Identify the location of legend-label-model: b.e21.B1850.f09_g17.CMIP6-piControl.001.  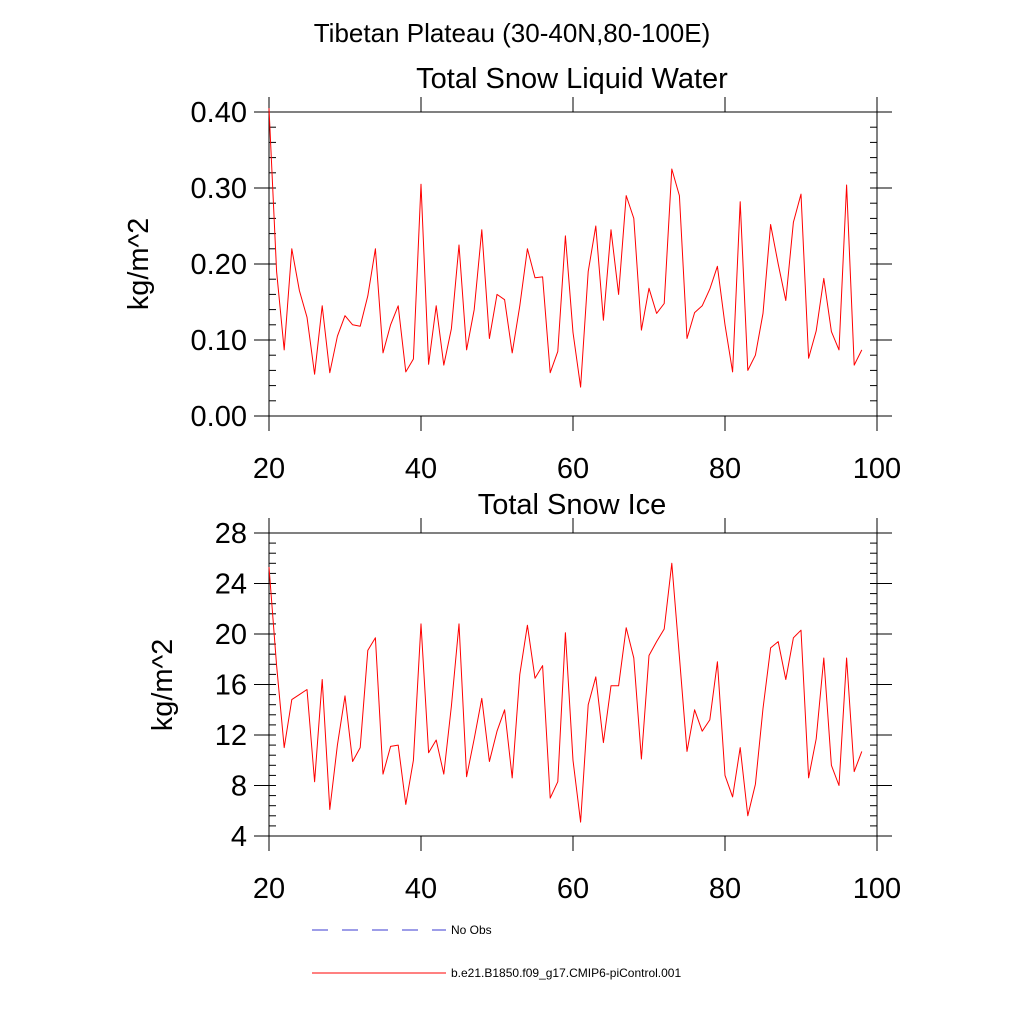
(566, 973).